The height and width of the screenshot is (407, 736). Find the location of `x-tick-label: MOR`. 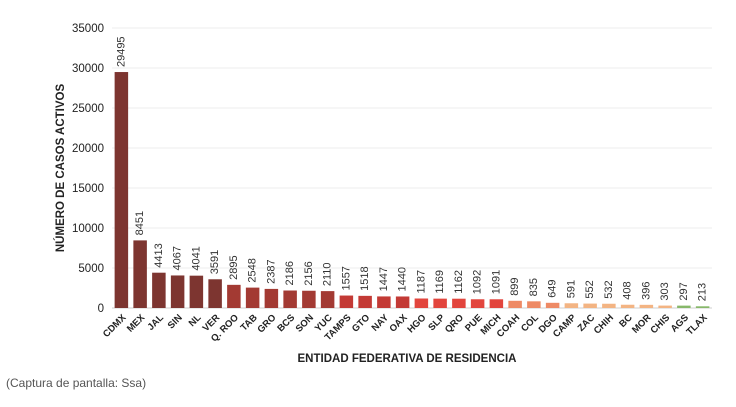

x-tick-label: MOR is located at coordinates (642, 324).